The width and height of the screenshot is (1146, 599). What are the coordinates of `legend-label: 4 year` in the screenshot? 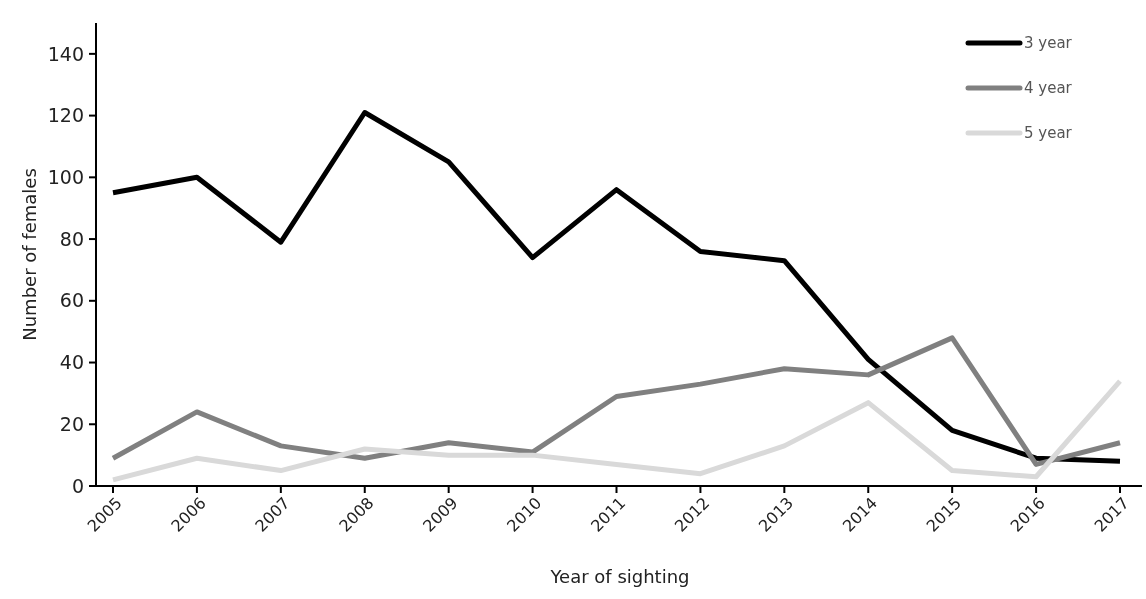 It's located at (1048, 88).